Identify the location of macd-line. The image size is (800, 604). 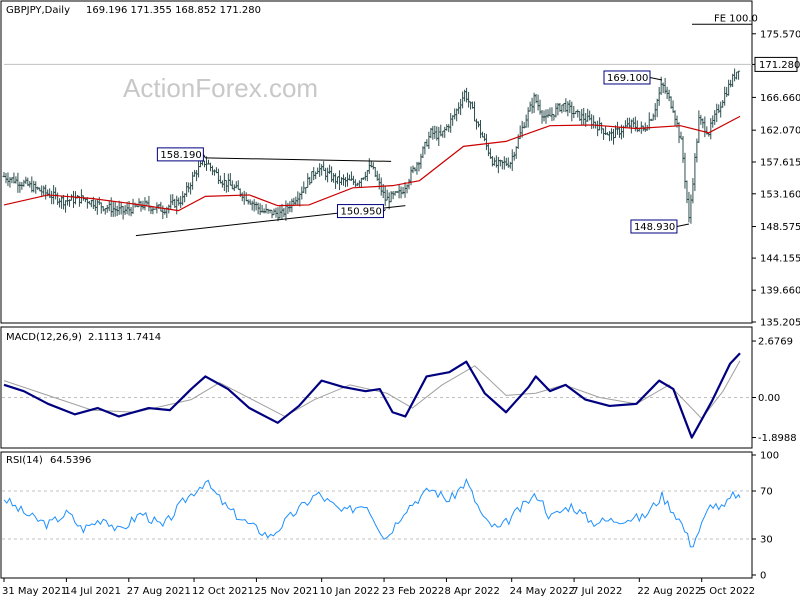
(372, 395).